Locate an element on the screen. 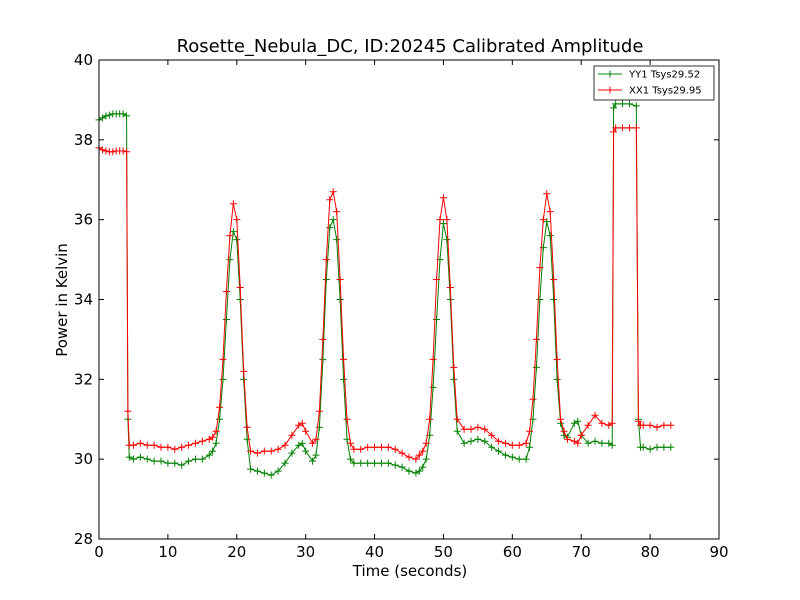  legend: YY1 Tsys29.52 XX1 Tsys29.95 is located at coordinates (654, 83).